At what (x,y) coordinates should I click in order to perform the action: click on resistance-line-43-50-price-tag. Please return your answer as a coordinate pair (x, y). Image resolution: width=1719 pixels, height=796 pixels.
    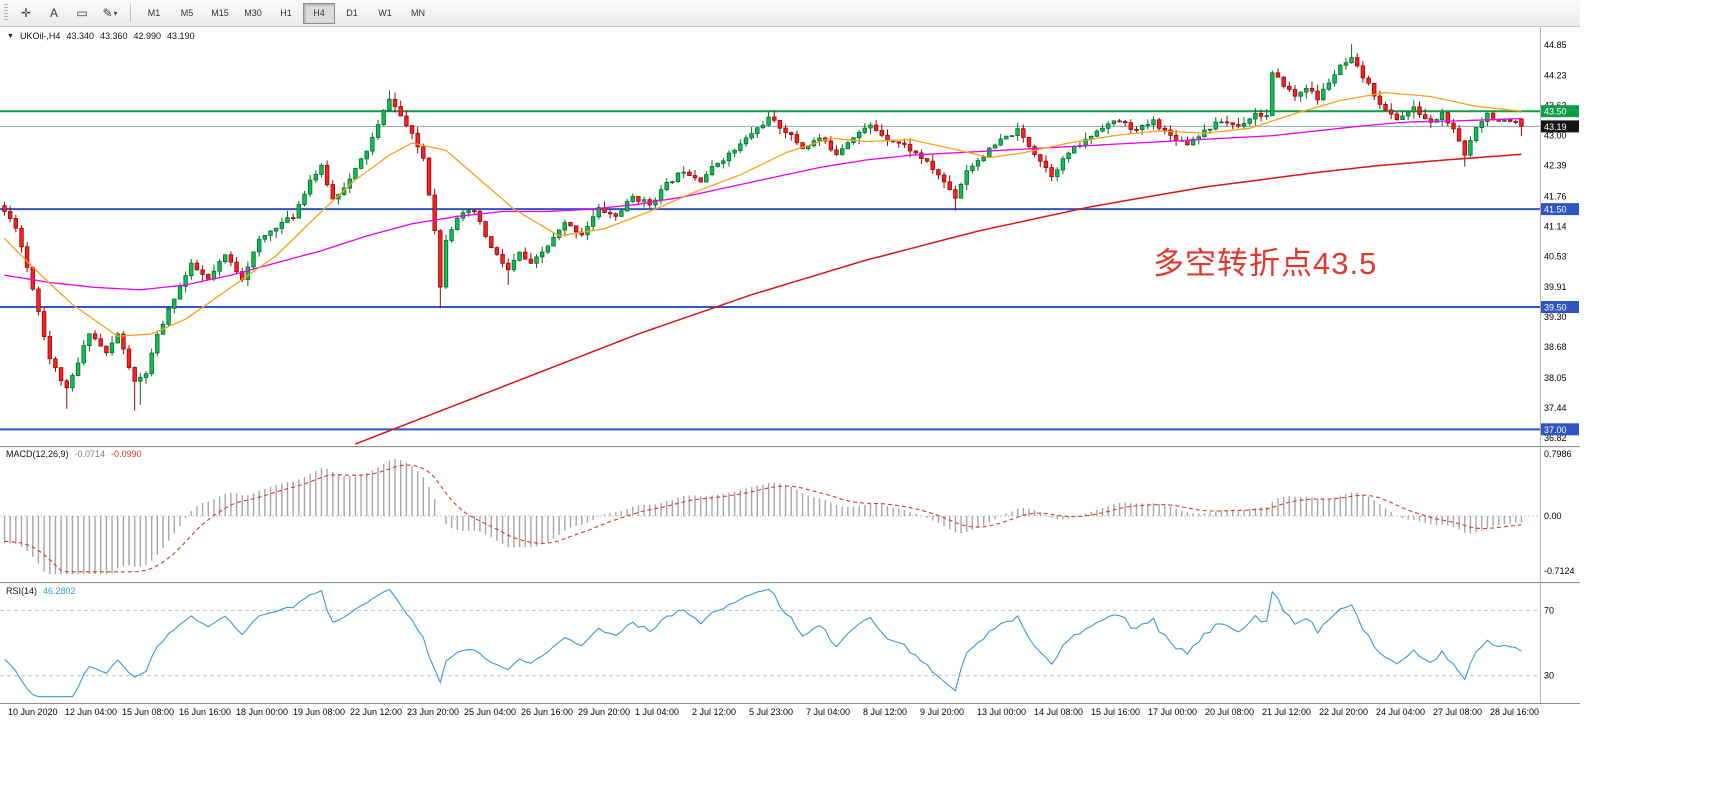
    Looking at the image, I should click on (1560, 111).